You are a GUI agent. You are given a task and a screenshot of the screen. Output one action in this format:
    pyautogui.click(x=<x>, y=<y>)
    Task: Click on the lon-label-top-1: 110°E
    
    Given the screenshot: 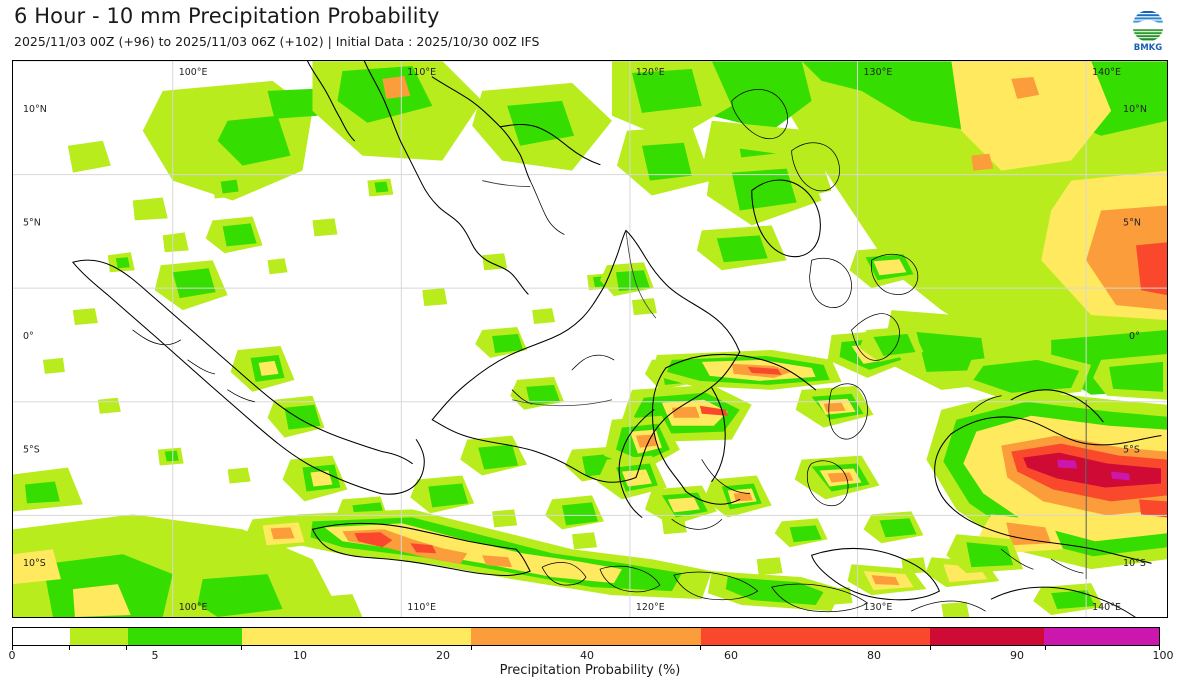 What is the action you would take?
    pyautogui.click(x=421, y=72)
    